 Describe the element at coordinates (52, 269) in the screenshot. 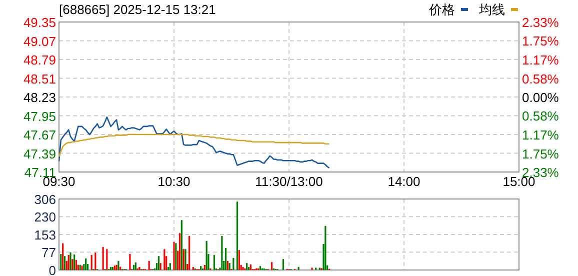

I see `y-tick-label: 0` at that location.